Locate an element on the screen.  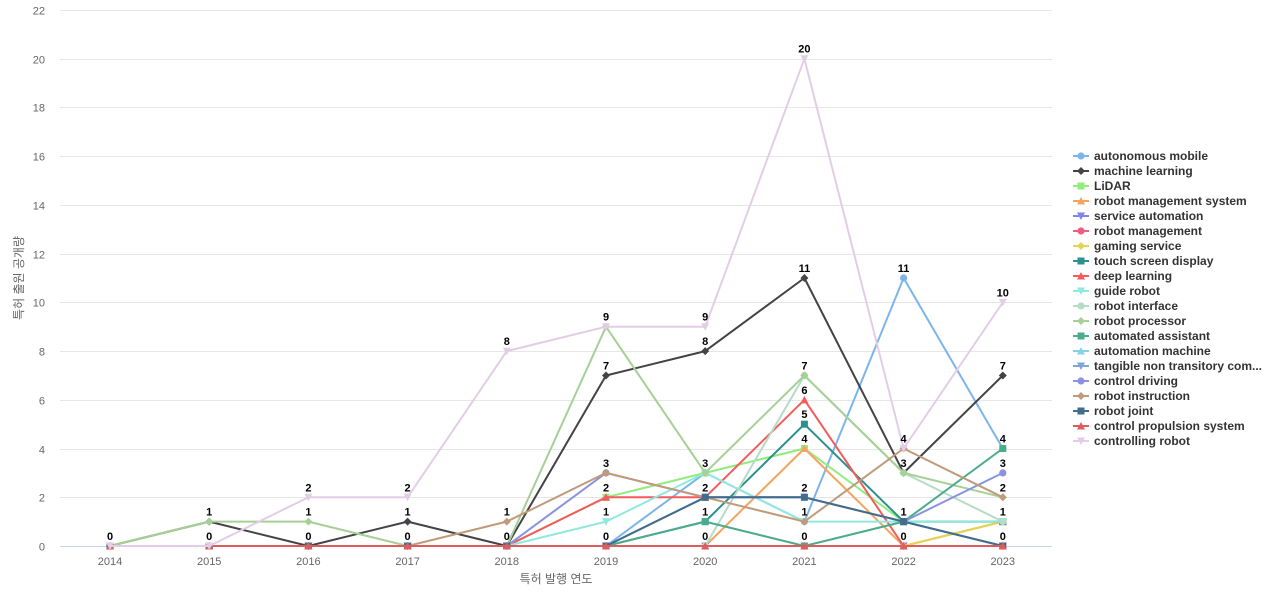
data-label: 11 is located at coordinates (904, 269).